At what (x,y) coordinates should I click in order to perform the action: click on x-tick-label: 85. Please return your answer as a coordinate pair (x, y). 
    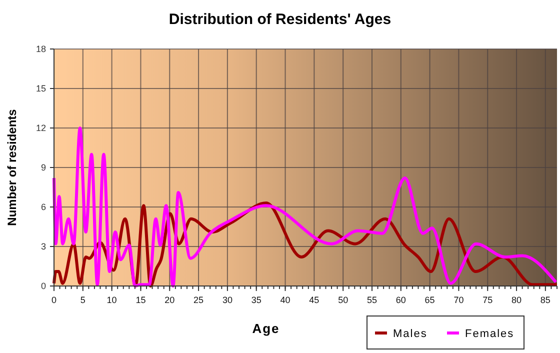
    Looking at the image, I should click on (545, 300).